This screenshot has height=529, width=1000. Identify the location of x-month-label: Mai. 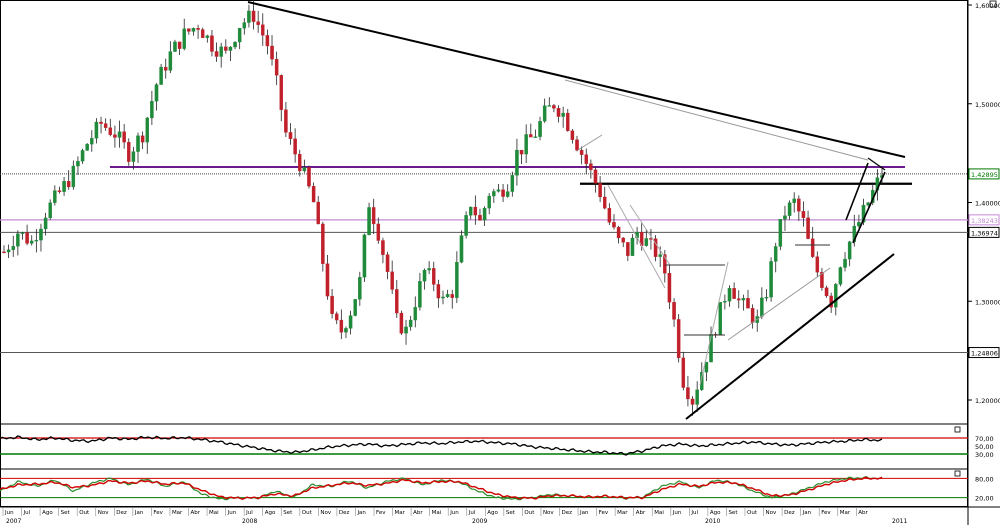
(214, 513).